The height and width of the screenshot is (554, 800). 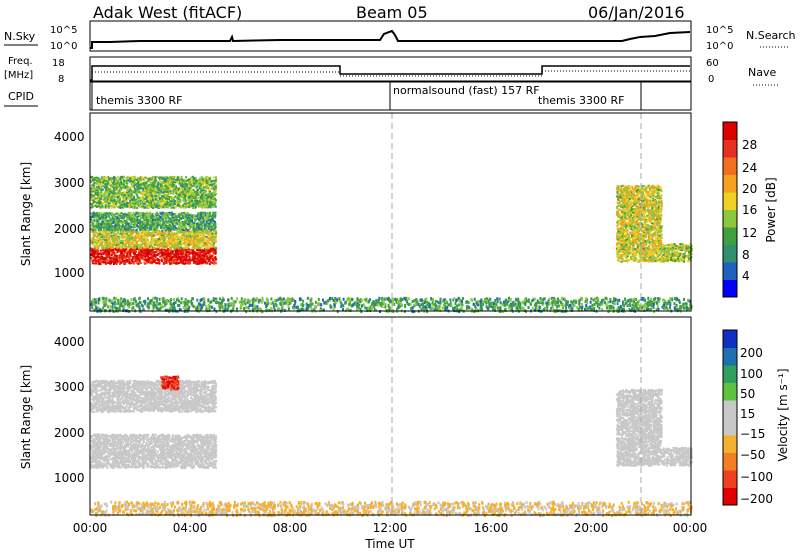 I want to click on nsky-frame, so click(x=390, y=36).